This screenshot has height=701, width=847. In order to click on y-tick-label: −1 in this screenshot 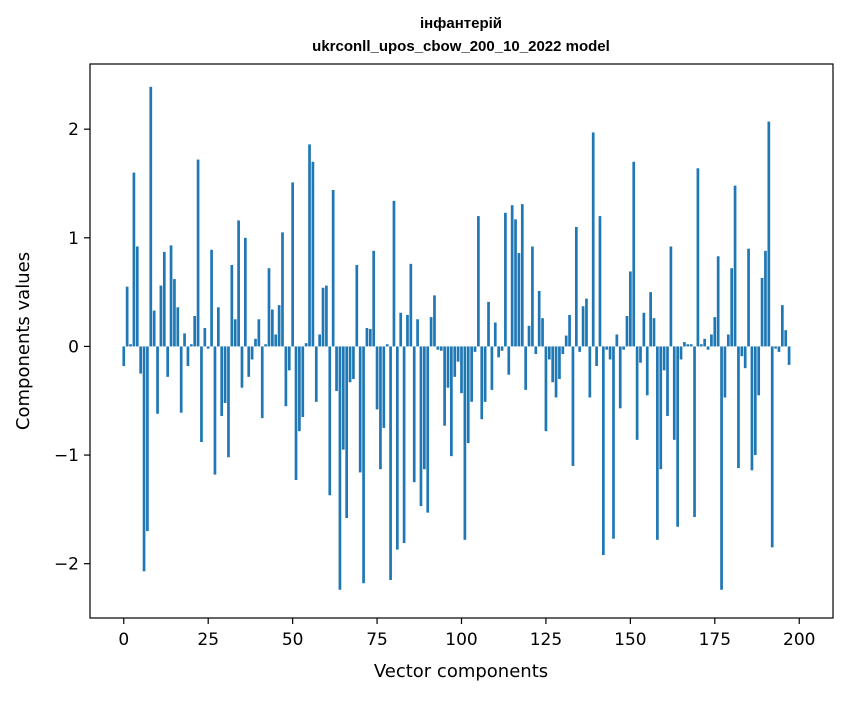, I will do `click(66, 456)`.